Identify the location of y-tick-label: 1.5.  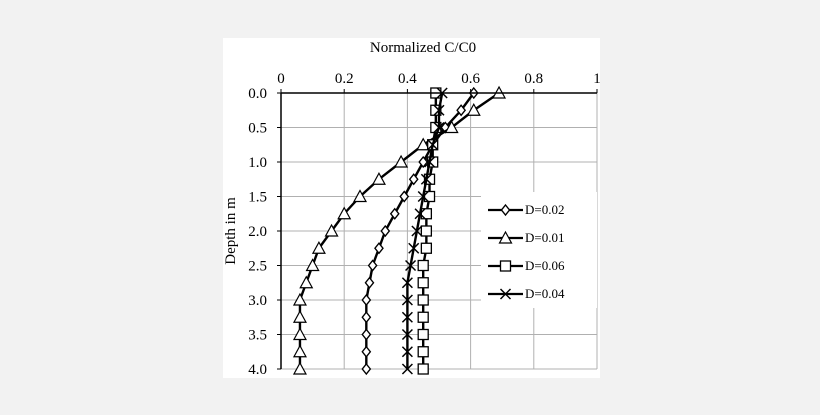
(257, 198).